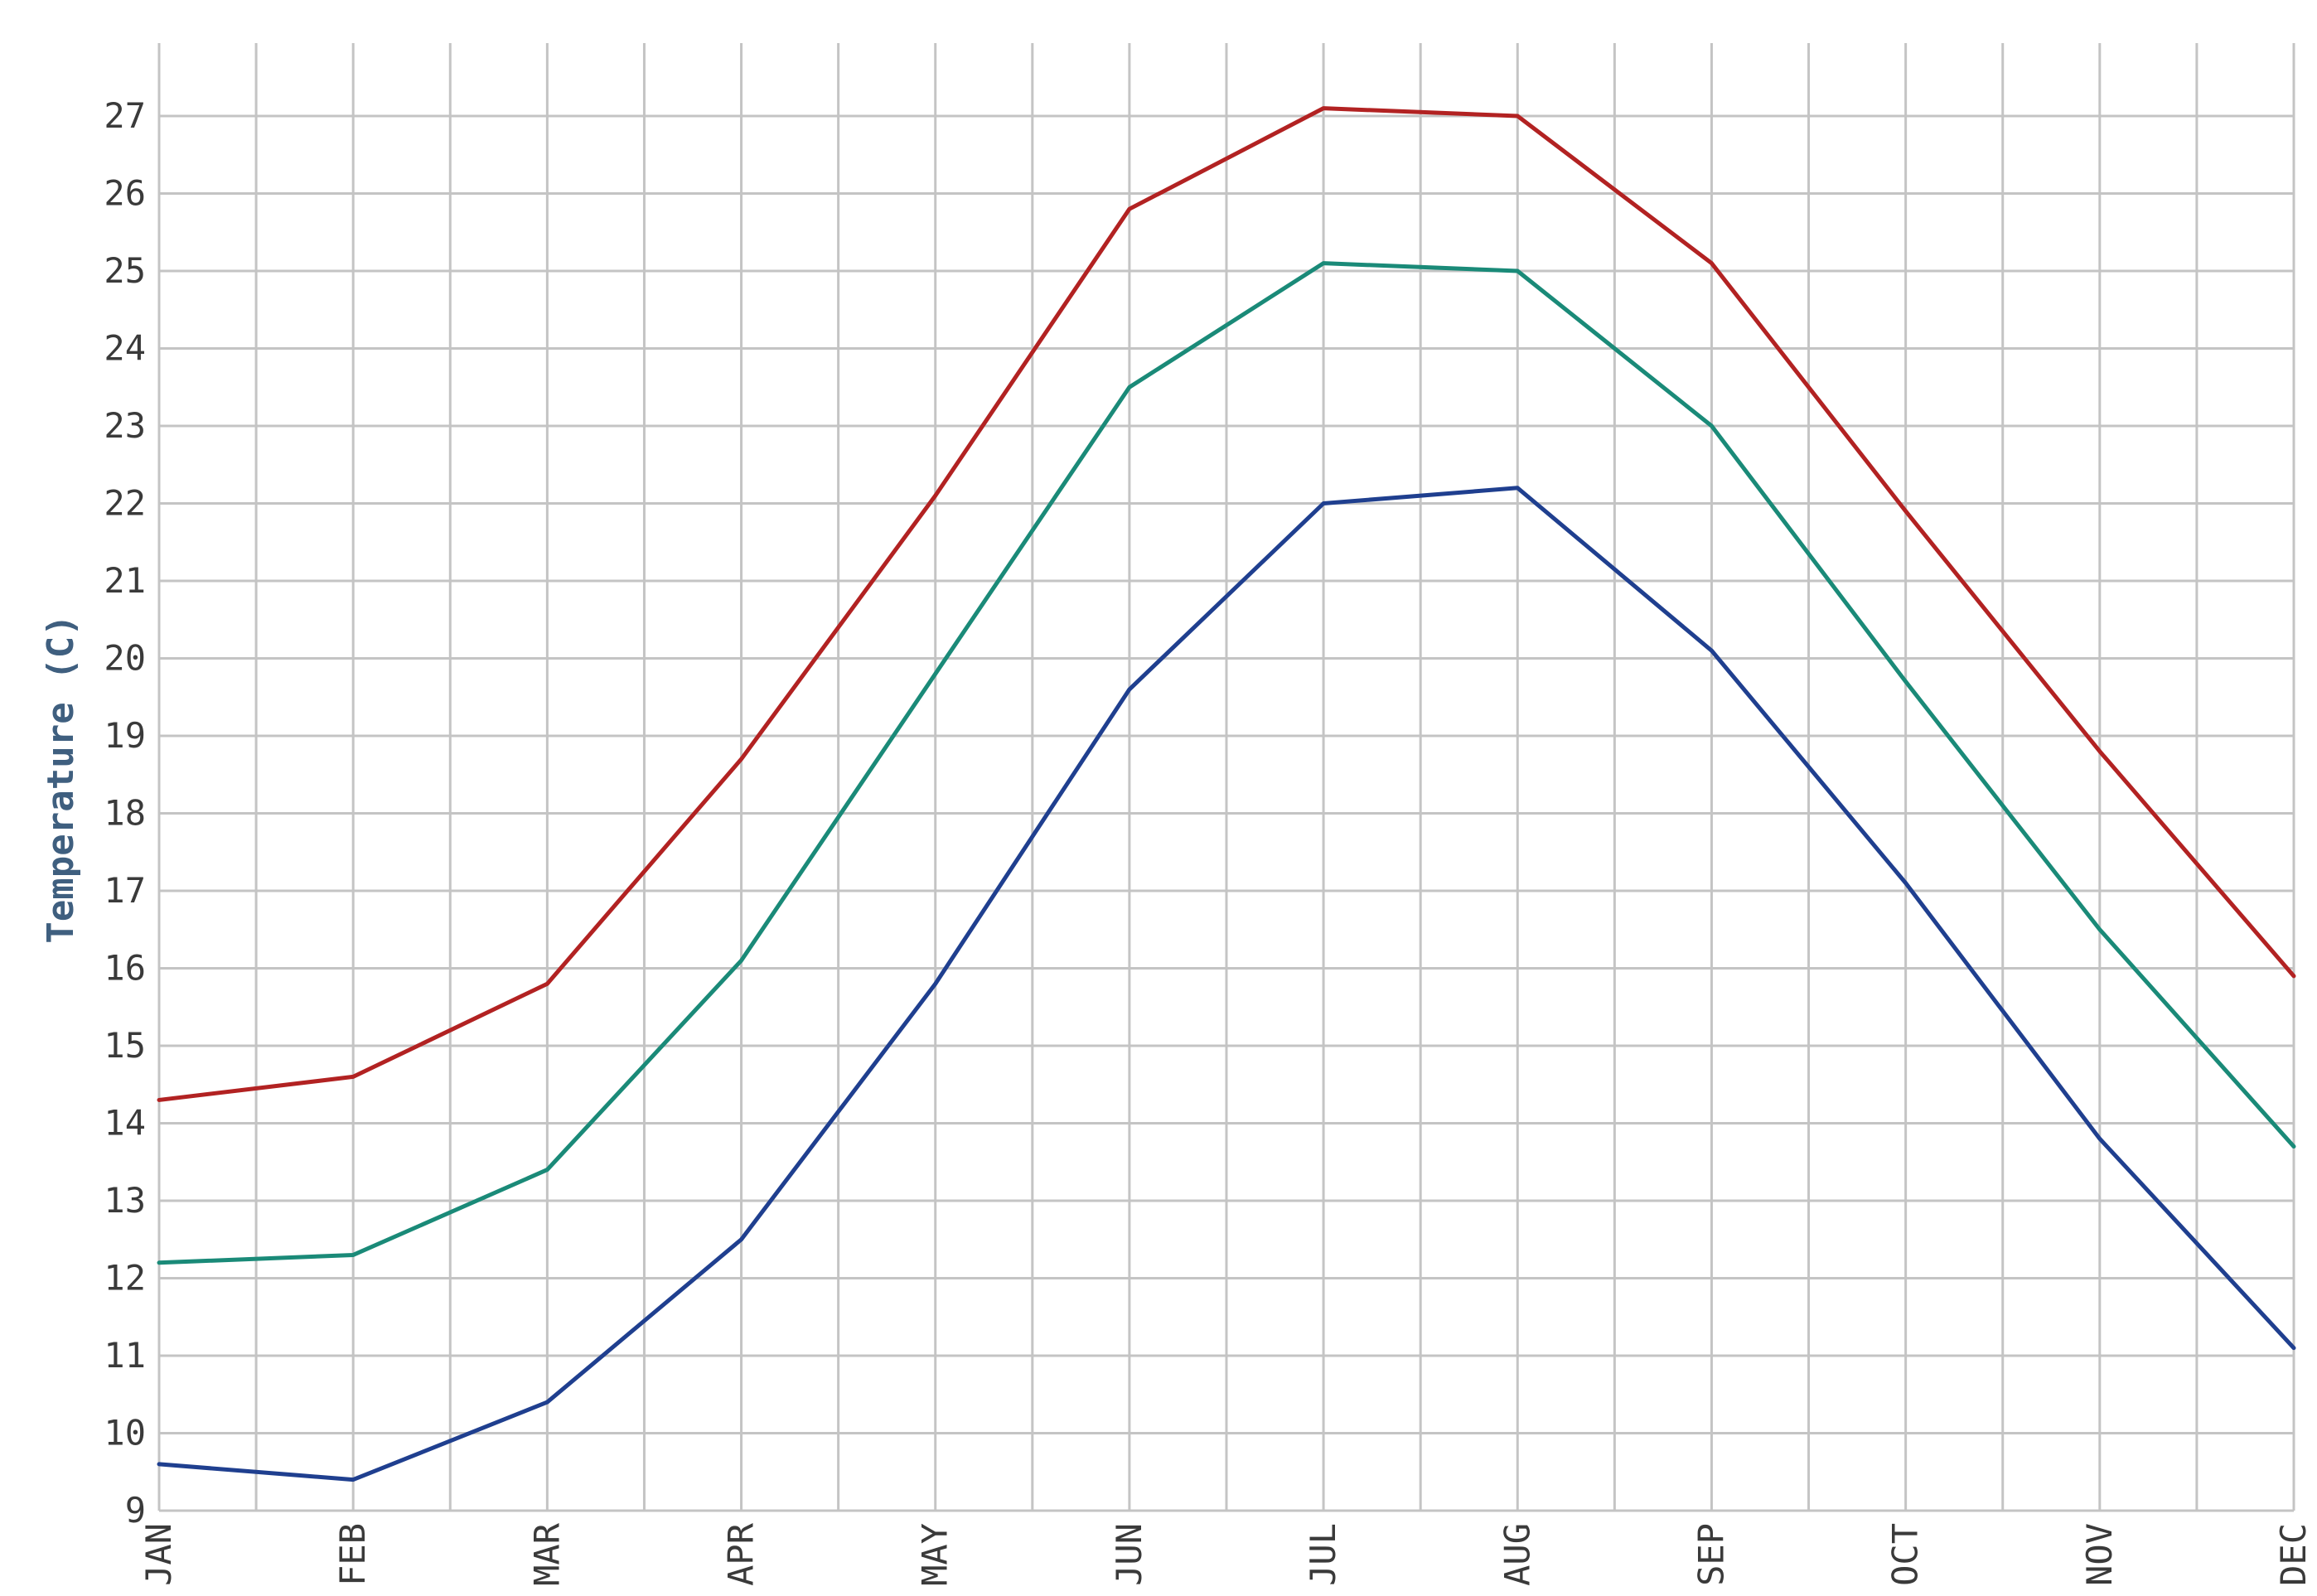 Image resolution: width=2317 pixels, height=1596 pixels. What do you see at coordinates (1323, 1554) in the screenshot?
I see `x-tick-label: JUL` at bounding box center [1323, 1554].